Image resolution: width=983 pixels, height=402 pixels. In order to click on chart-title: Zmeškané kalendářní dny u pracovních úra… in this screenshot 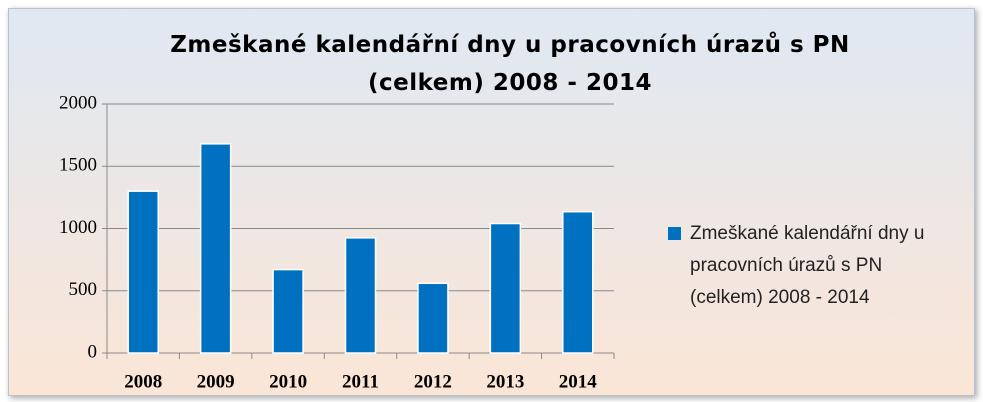, I will do `click(510, 64)`.